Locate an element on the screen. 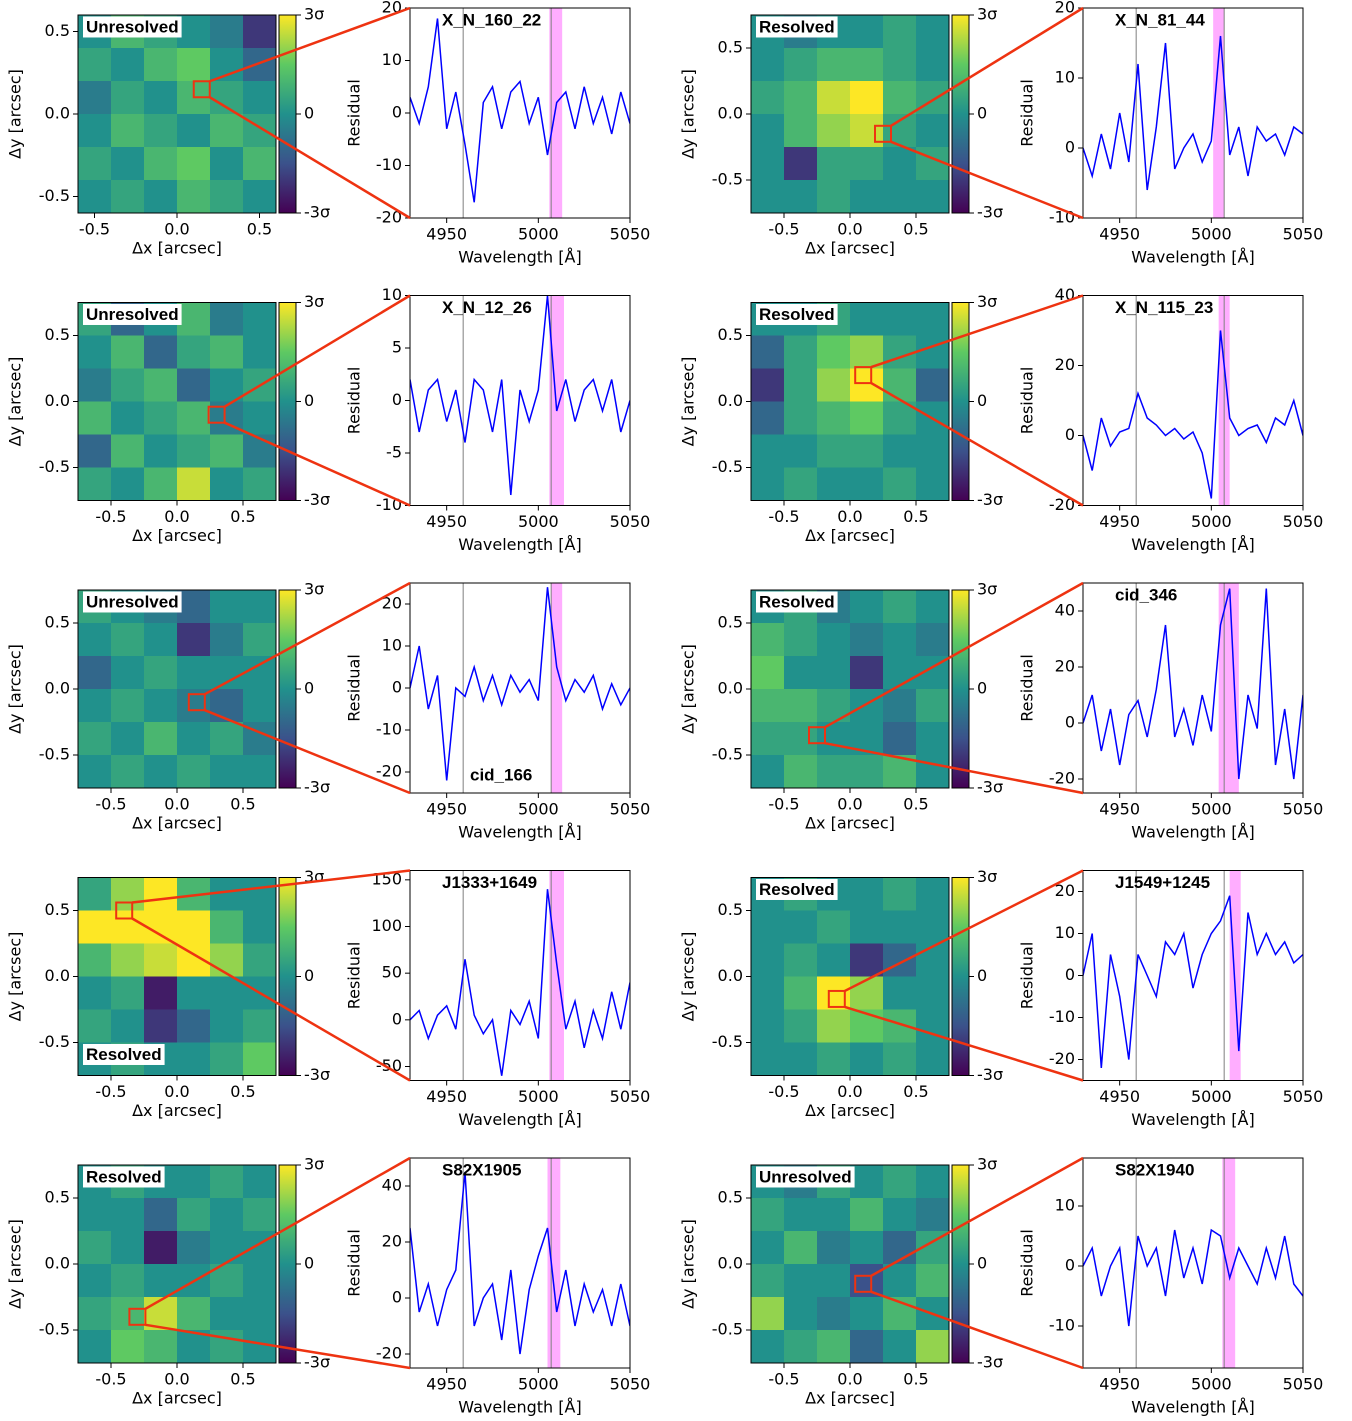 This screenshot has height=1421, width=1352. y-tick-label: -10 is located at coordinates (389, 729).